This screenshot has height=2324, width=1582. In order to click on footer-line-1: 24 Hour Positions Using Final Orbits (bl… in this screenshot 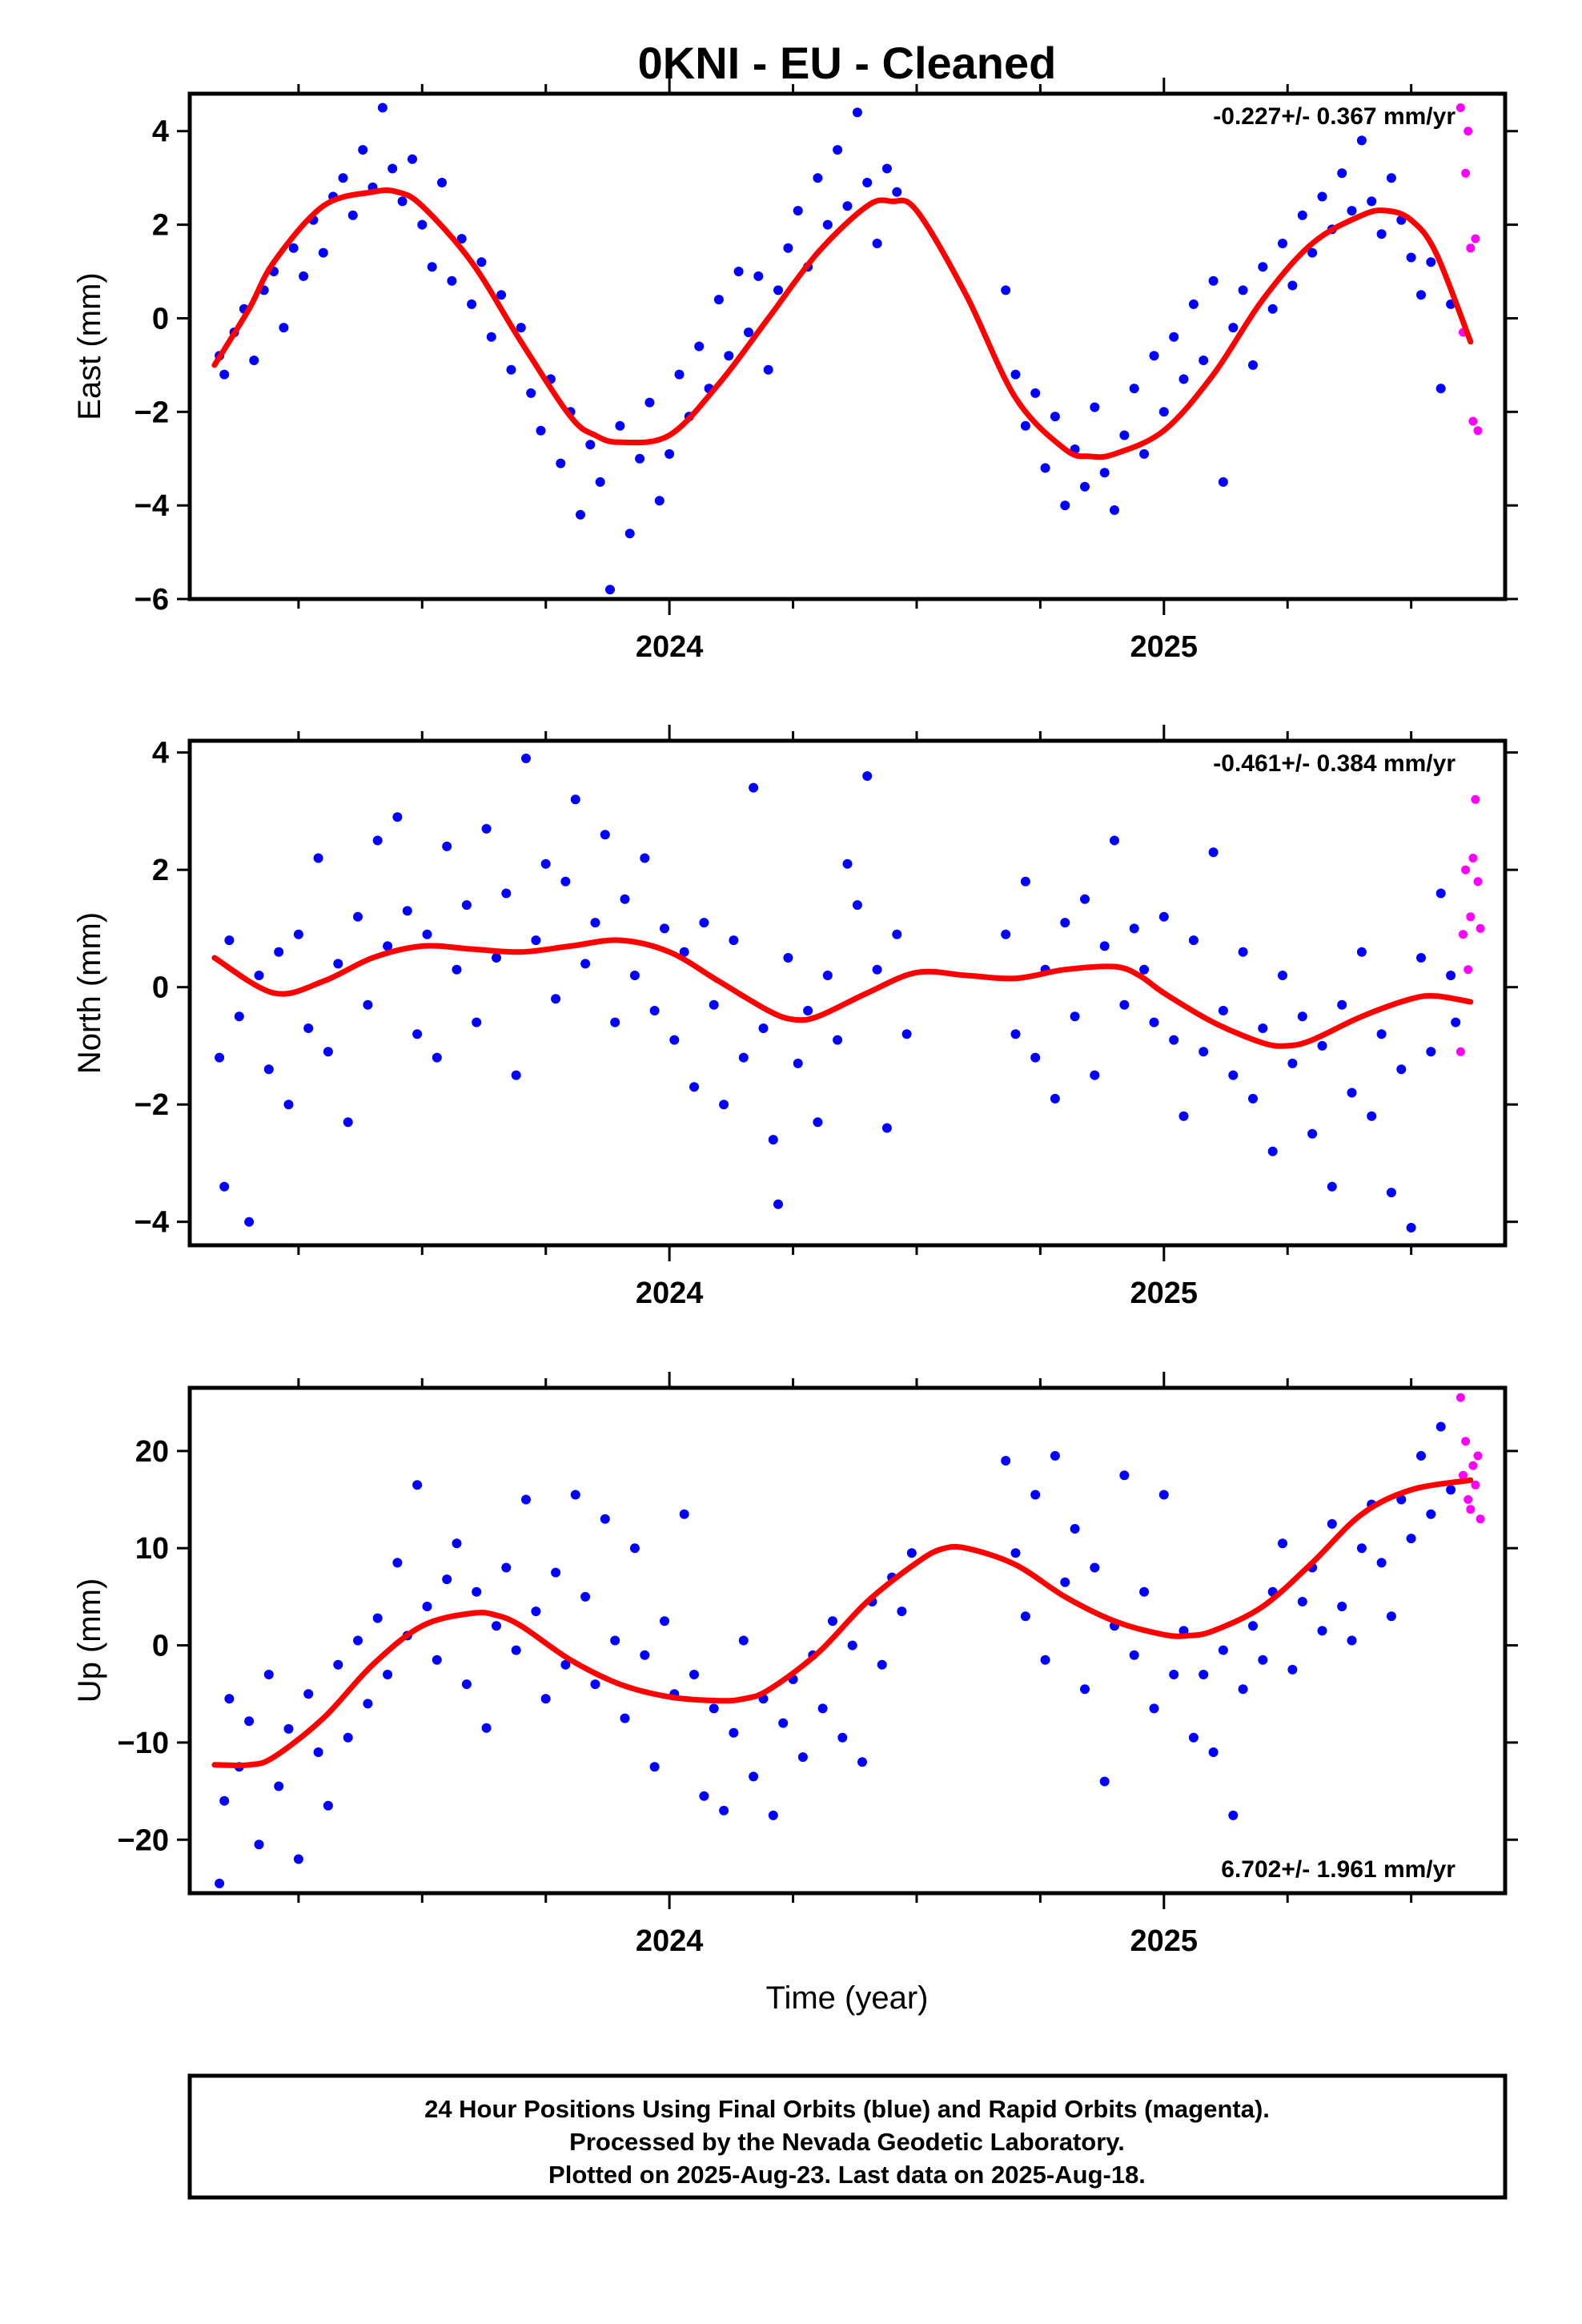, I will do `click(847, 2109)`.